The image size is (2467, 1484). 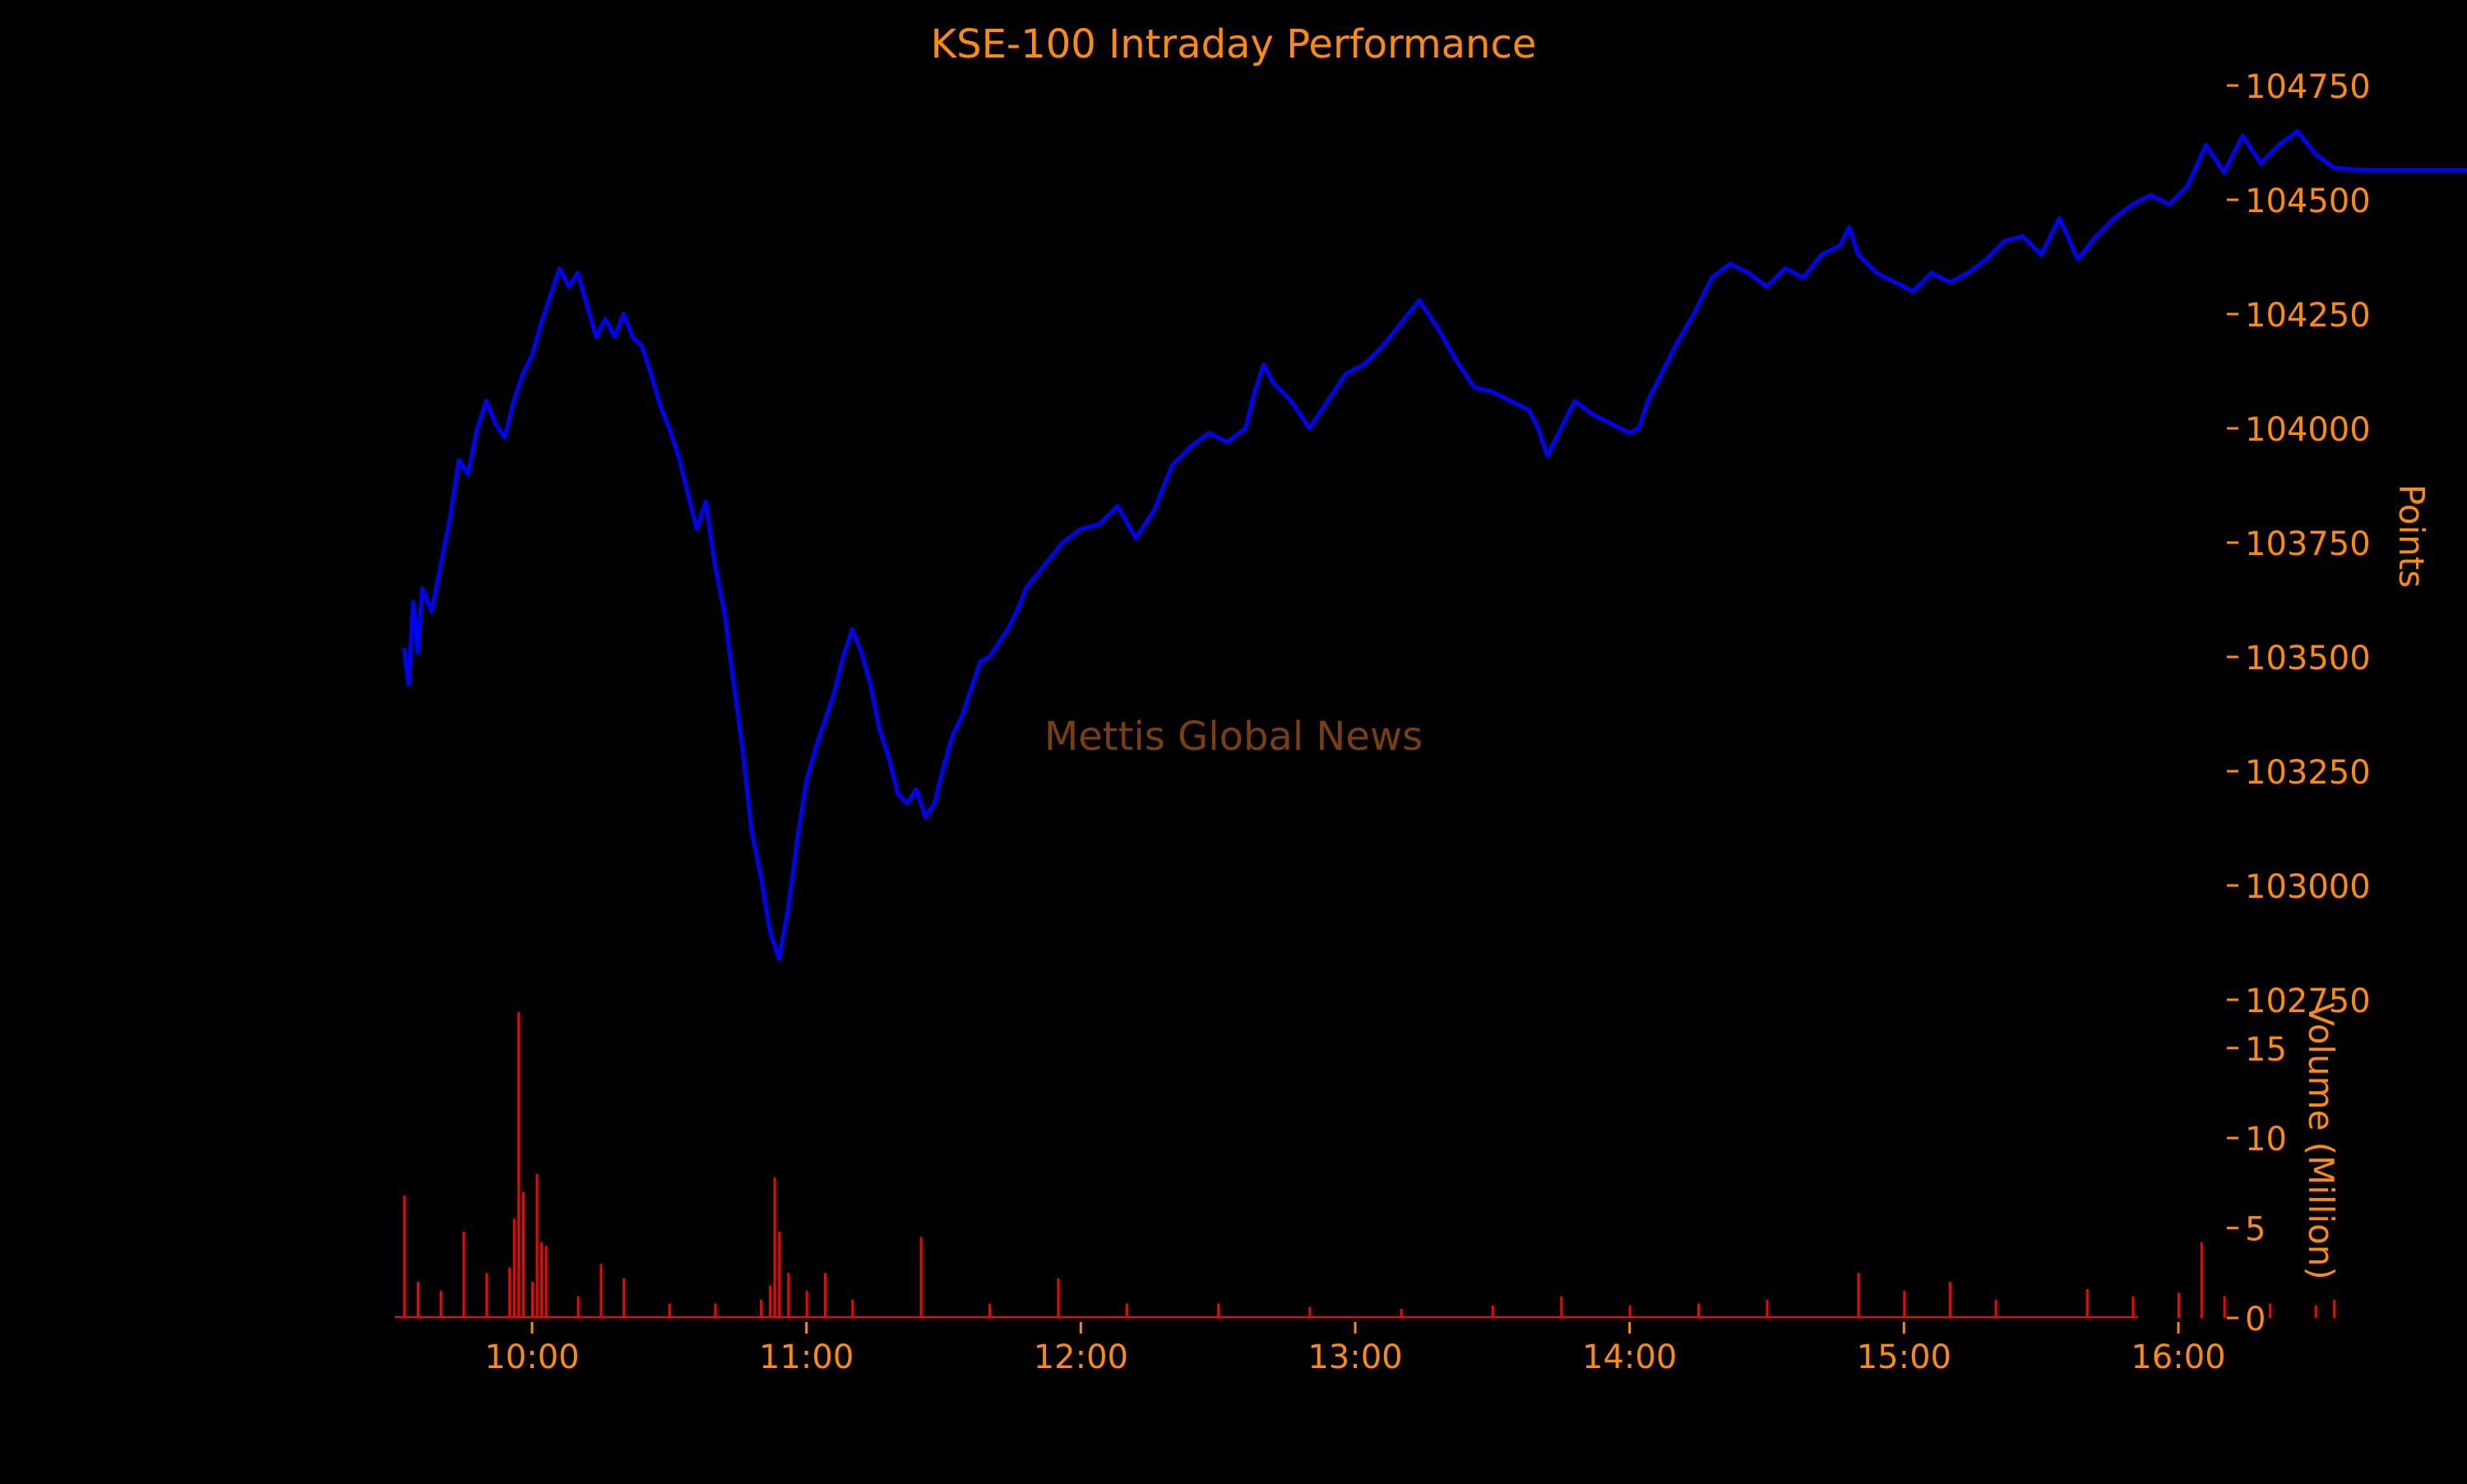 What do you see at coordinates (2255, 1320) in the screenshot?
I see `volume-tick-label: 0` at bounding box center [2255, 1320].